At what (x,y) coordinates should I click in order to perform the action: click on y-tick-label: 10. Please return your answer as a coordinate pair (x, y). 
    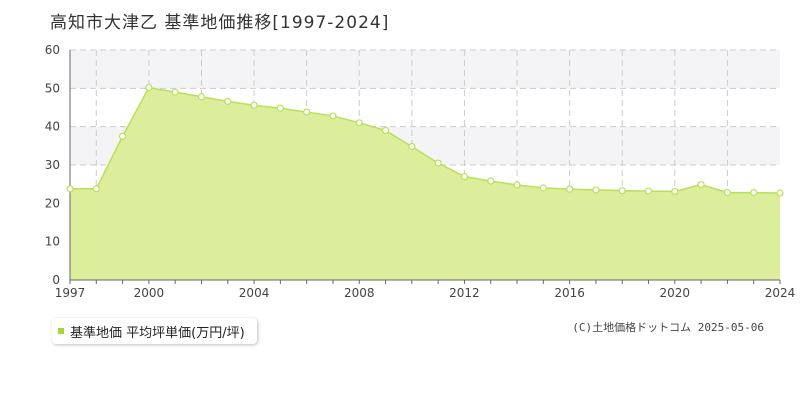
    Looking at the image, I should click on (52, 242).